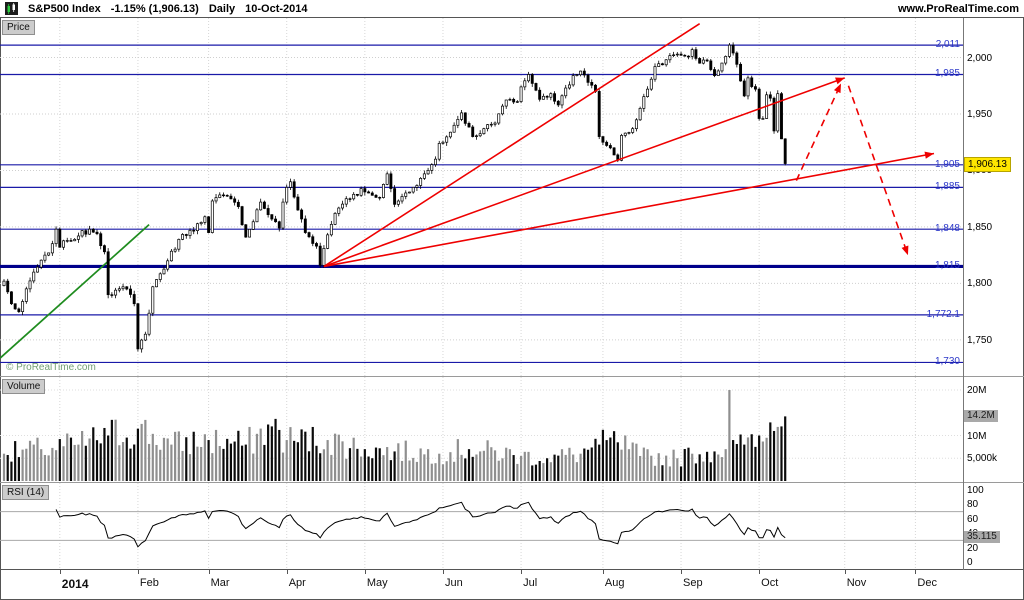 The image size is (1024, 600). Describe the element at coordinates (981, 416) in the screenshot. I see `current-volume-badge: 14.2M` at that location.